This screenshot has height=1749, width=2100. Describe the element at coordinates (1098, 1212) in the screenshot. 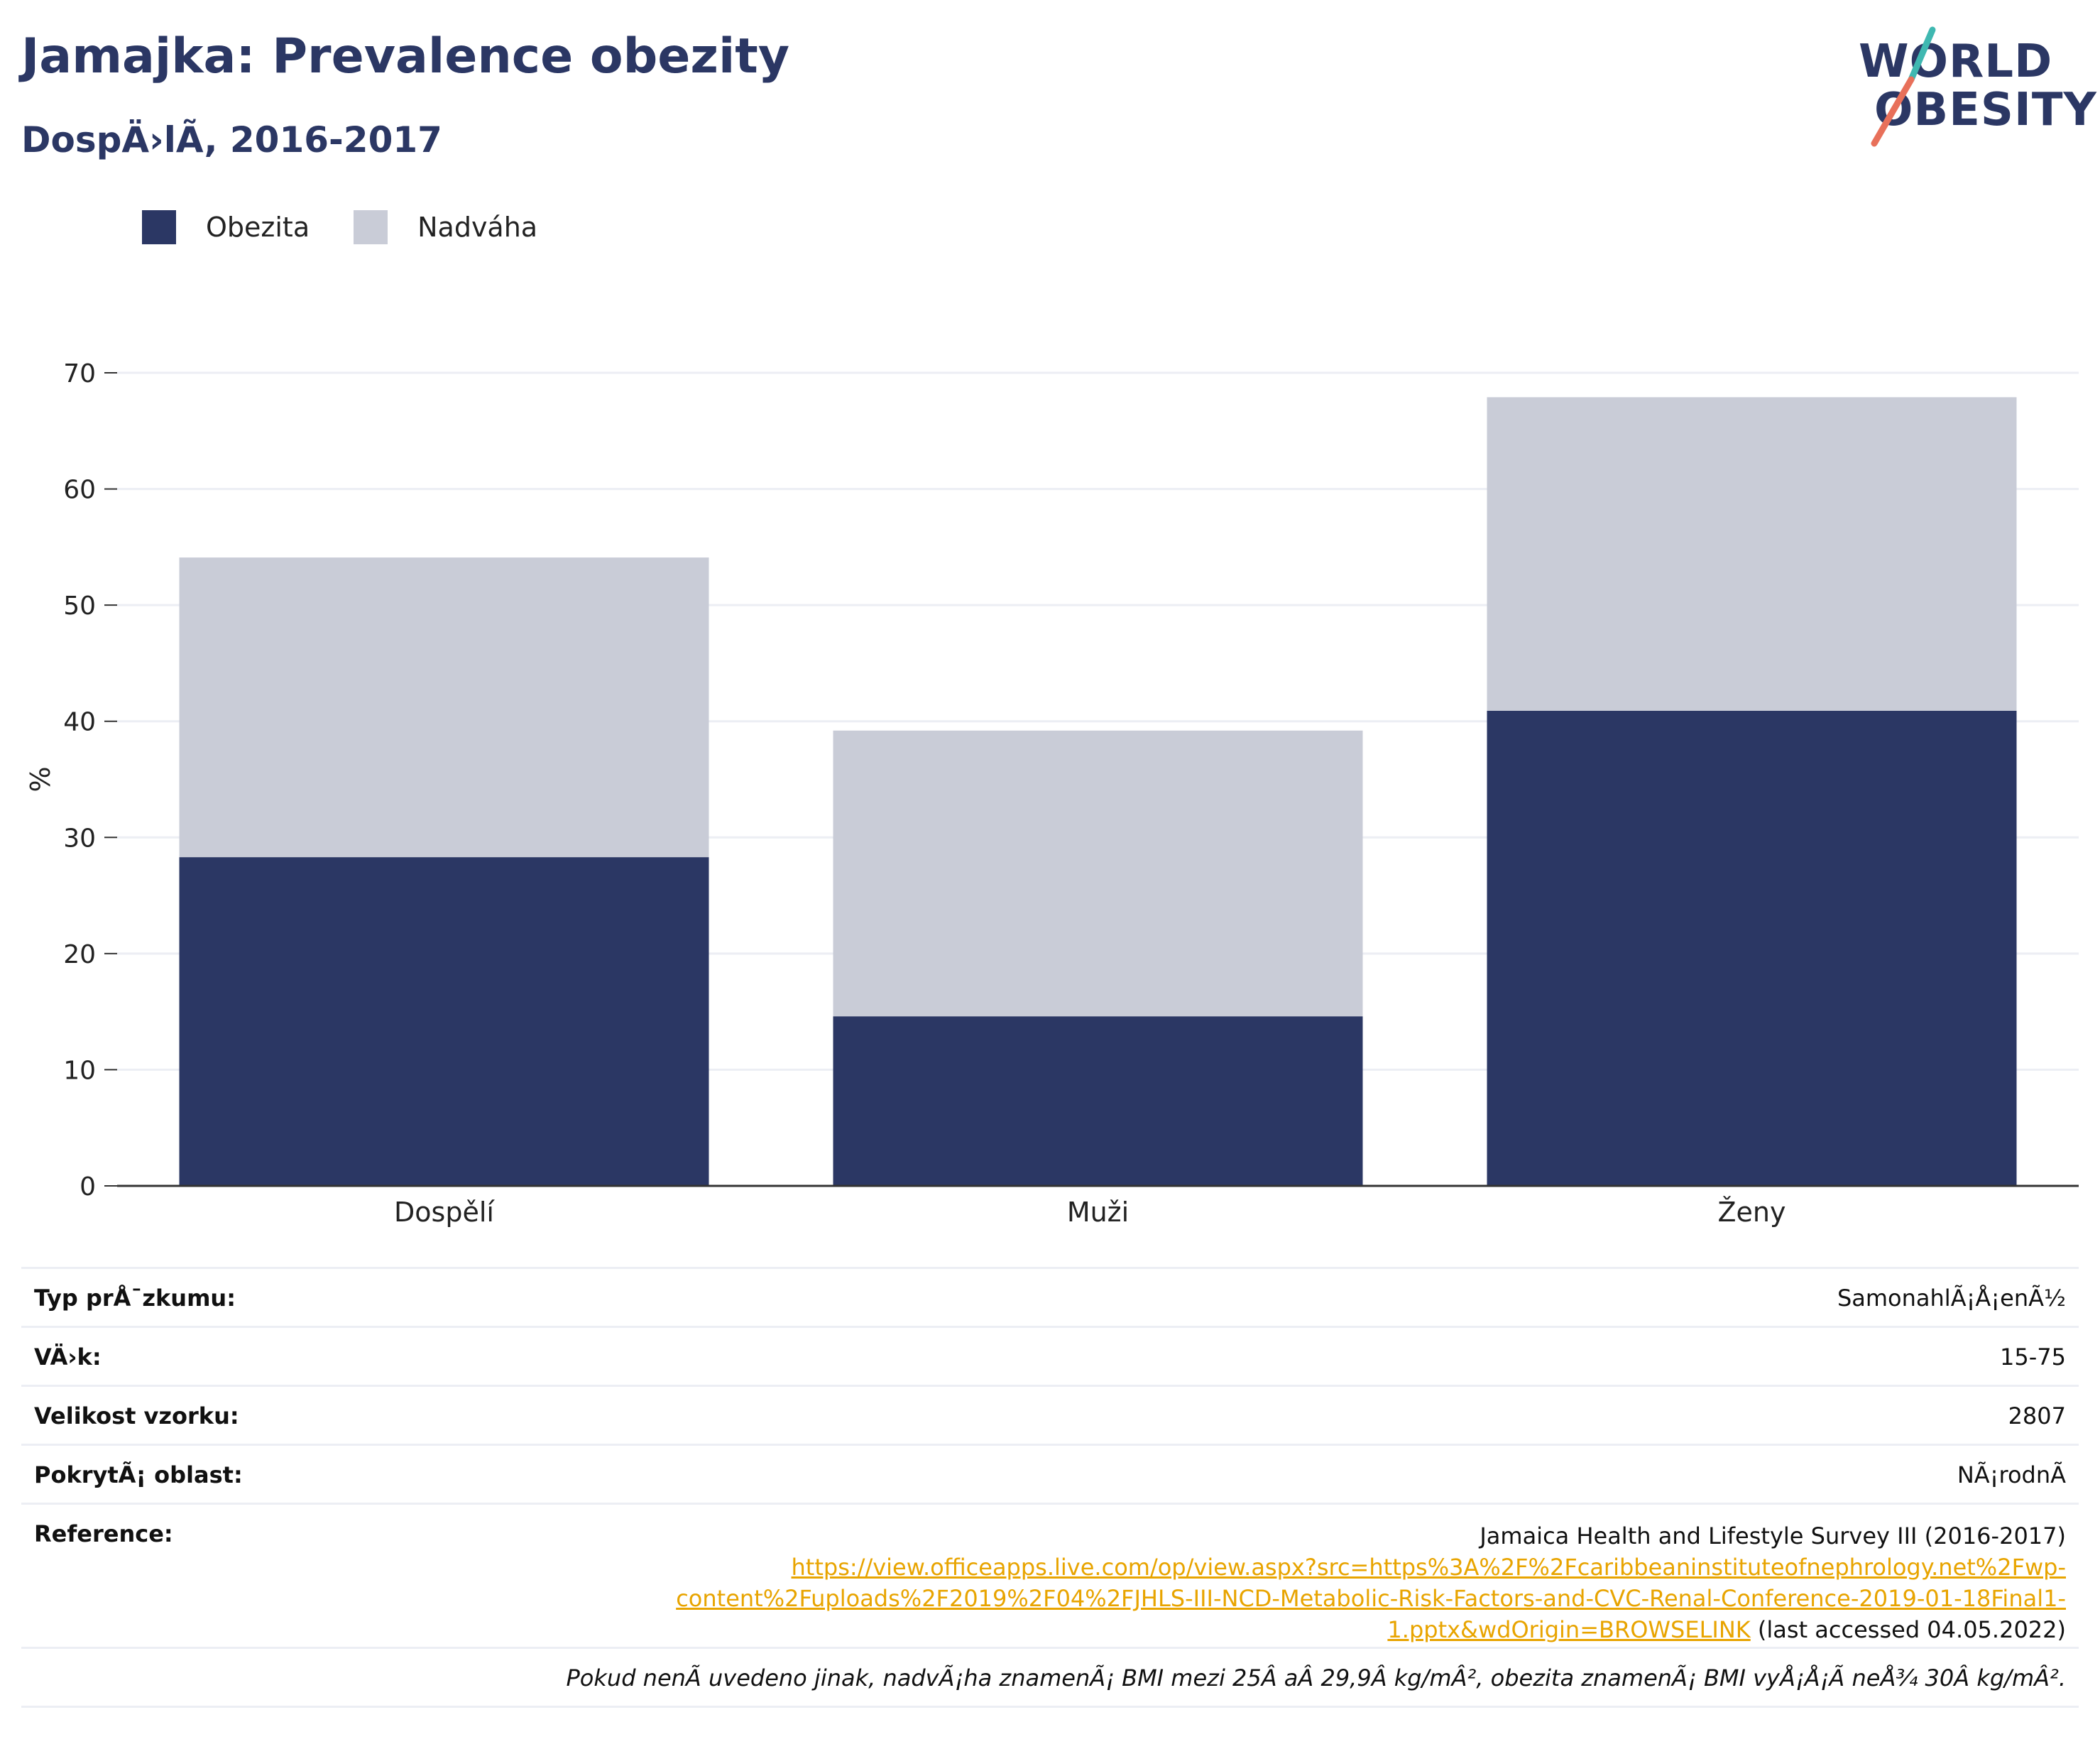

I see `x-tick-label: Muži` at that location.